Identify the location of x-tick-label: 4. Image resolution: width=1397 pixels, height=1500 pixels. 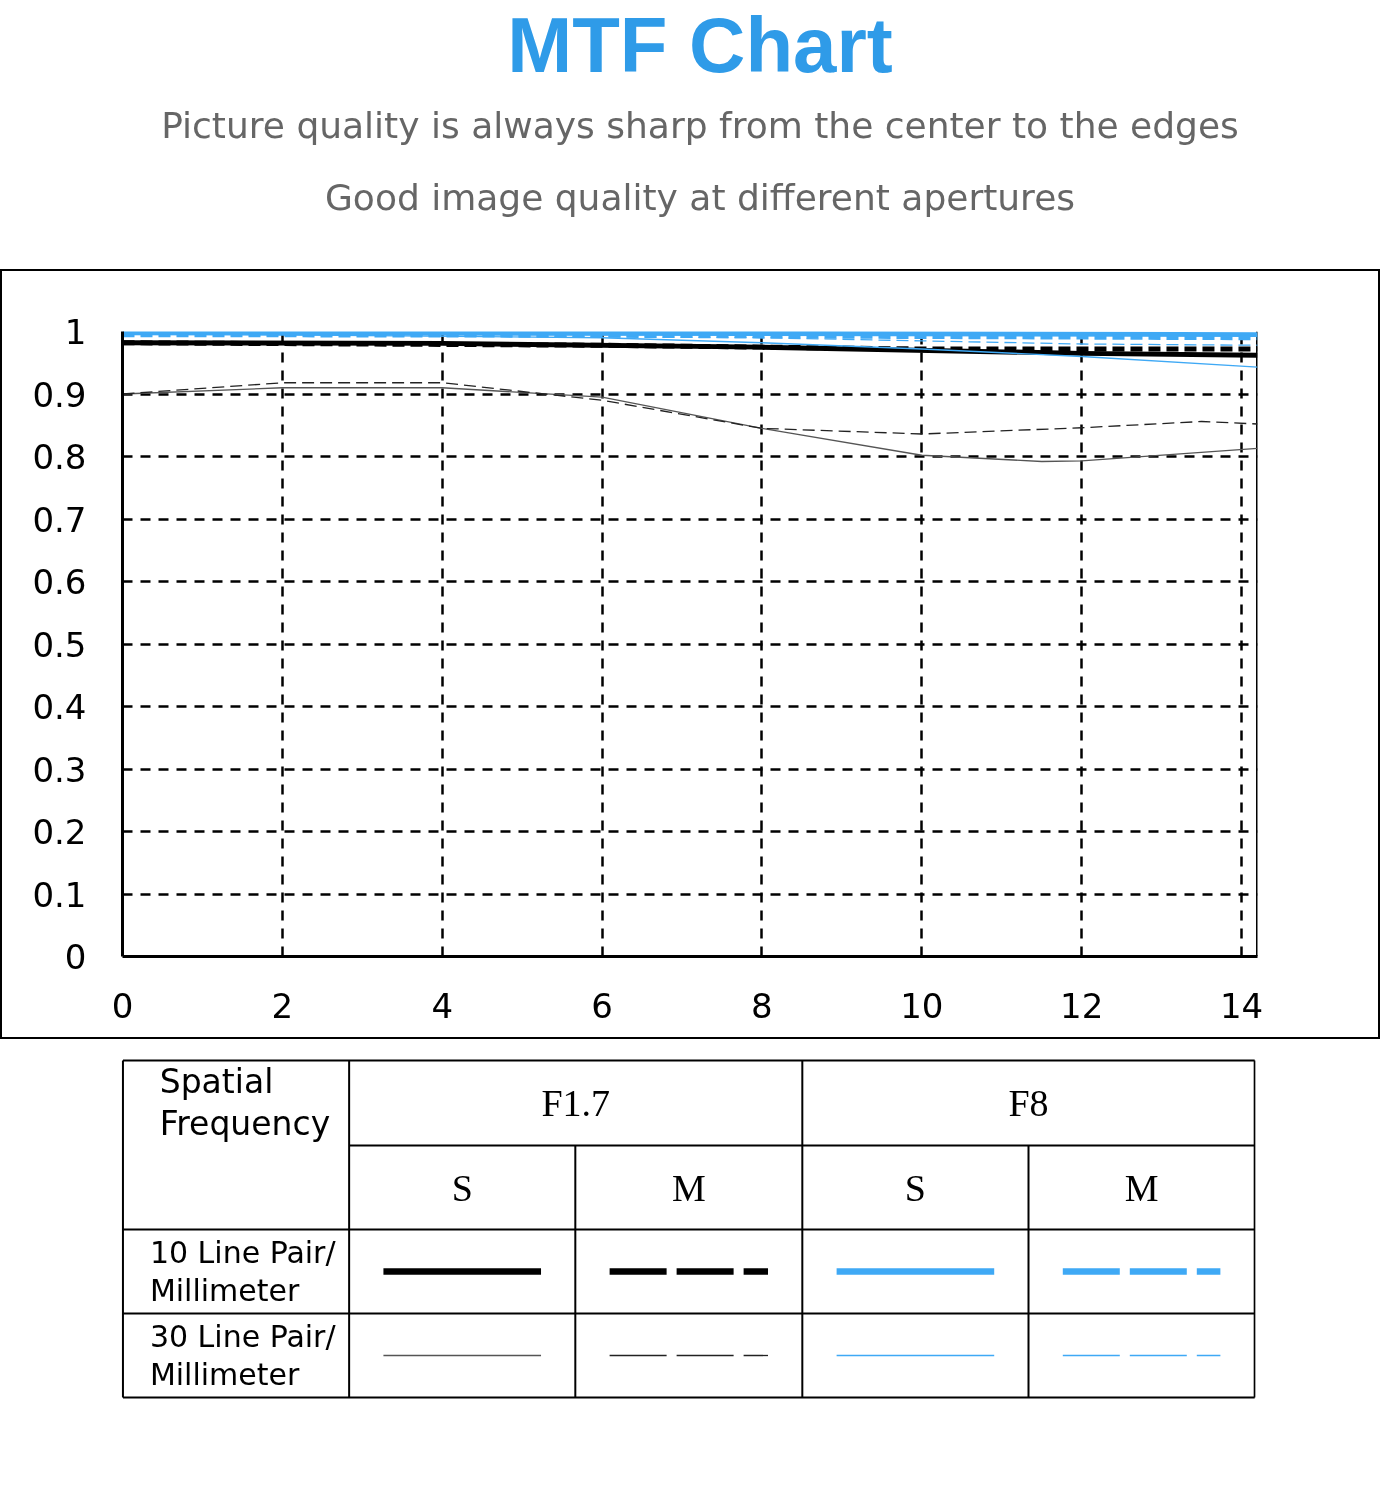
(442, 1005).